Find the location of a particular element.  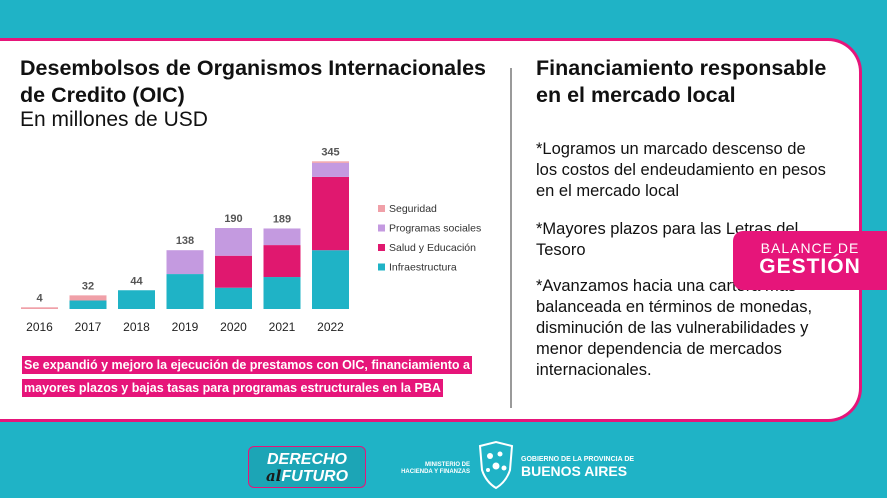

total-label-2018: 44 is located at coordinates (136, 281).